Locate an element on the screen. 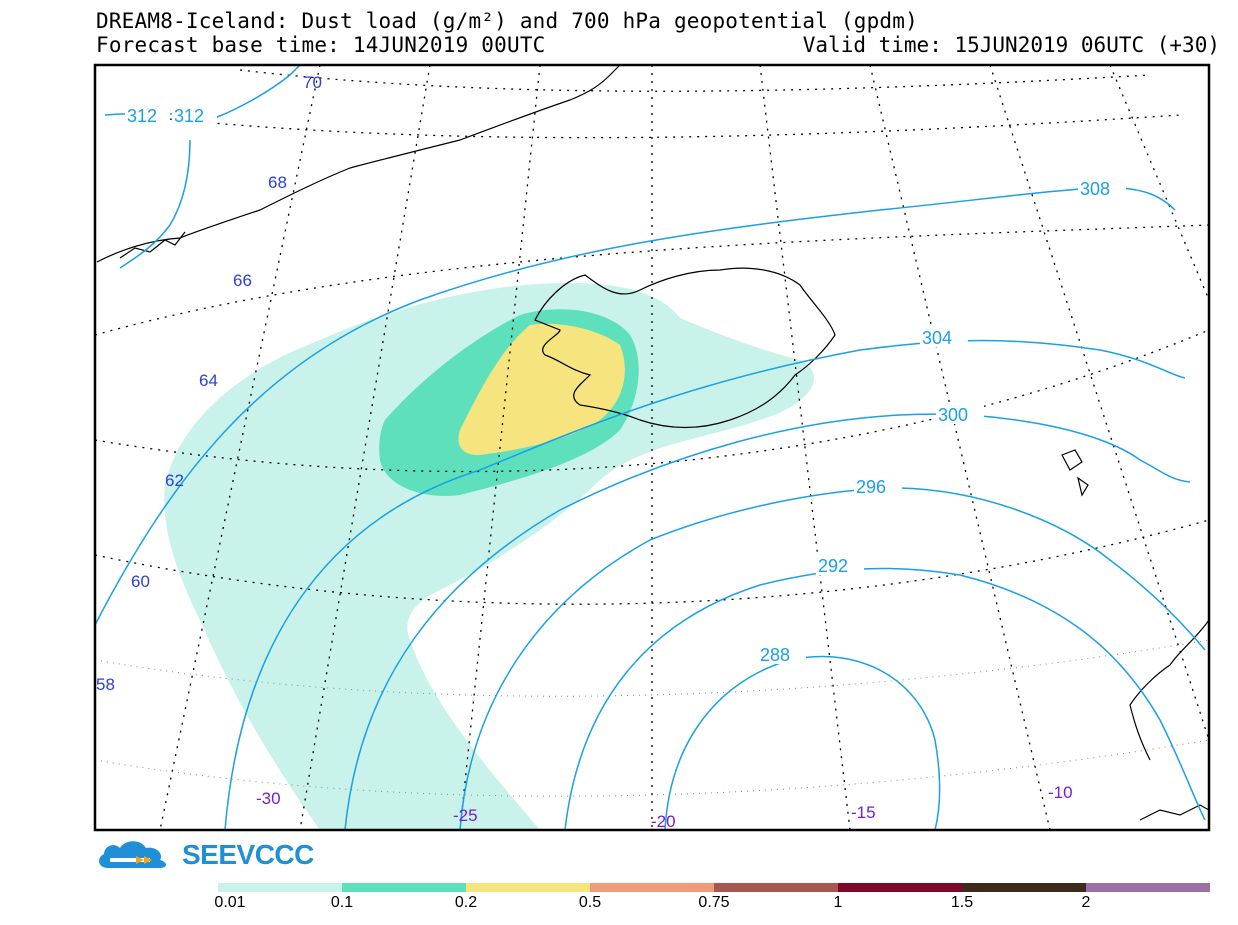 The image size is (1238, 925). legend-tick-label: 0.01 is located at coordinates (230, 902).